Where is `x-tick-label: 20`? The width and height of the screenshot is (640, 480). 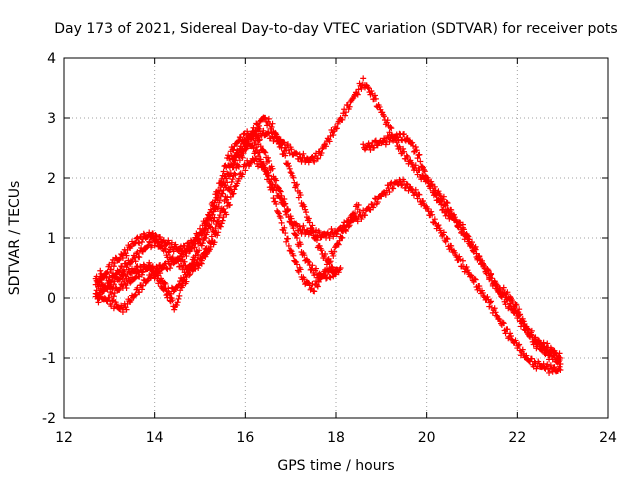
x-tick-label: 20 is located at coordinates (427, 438).